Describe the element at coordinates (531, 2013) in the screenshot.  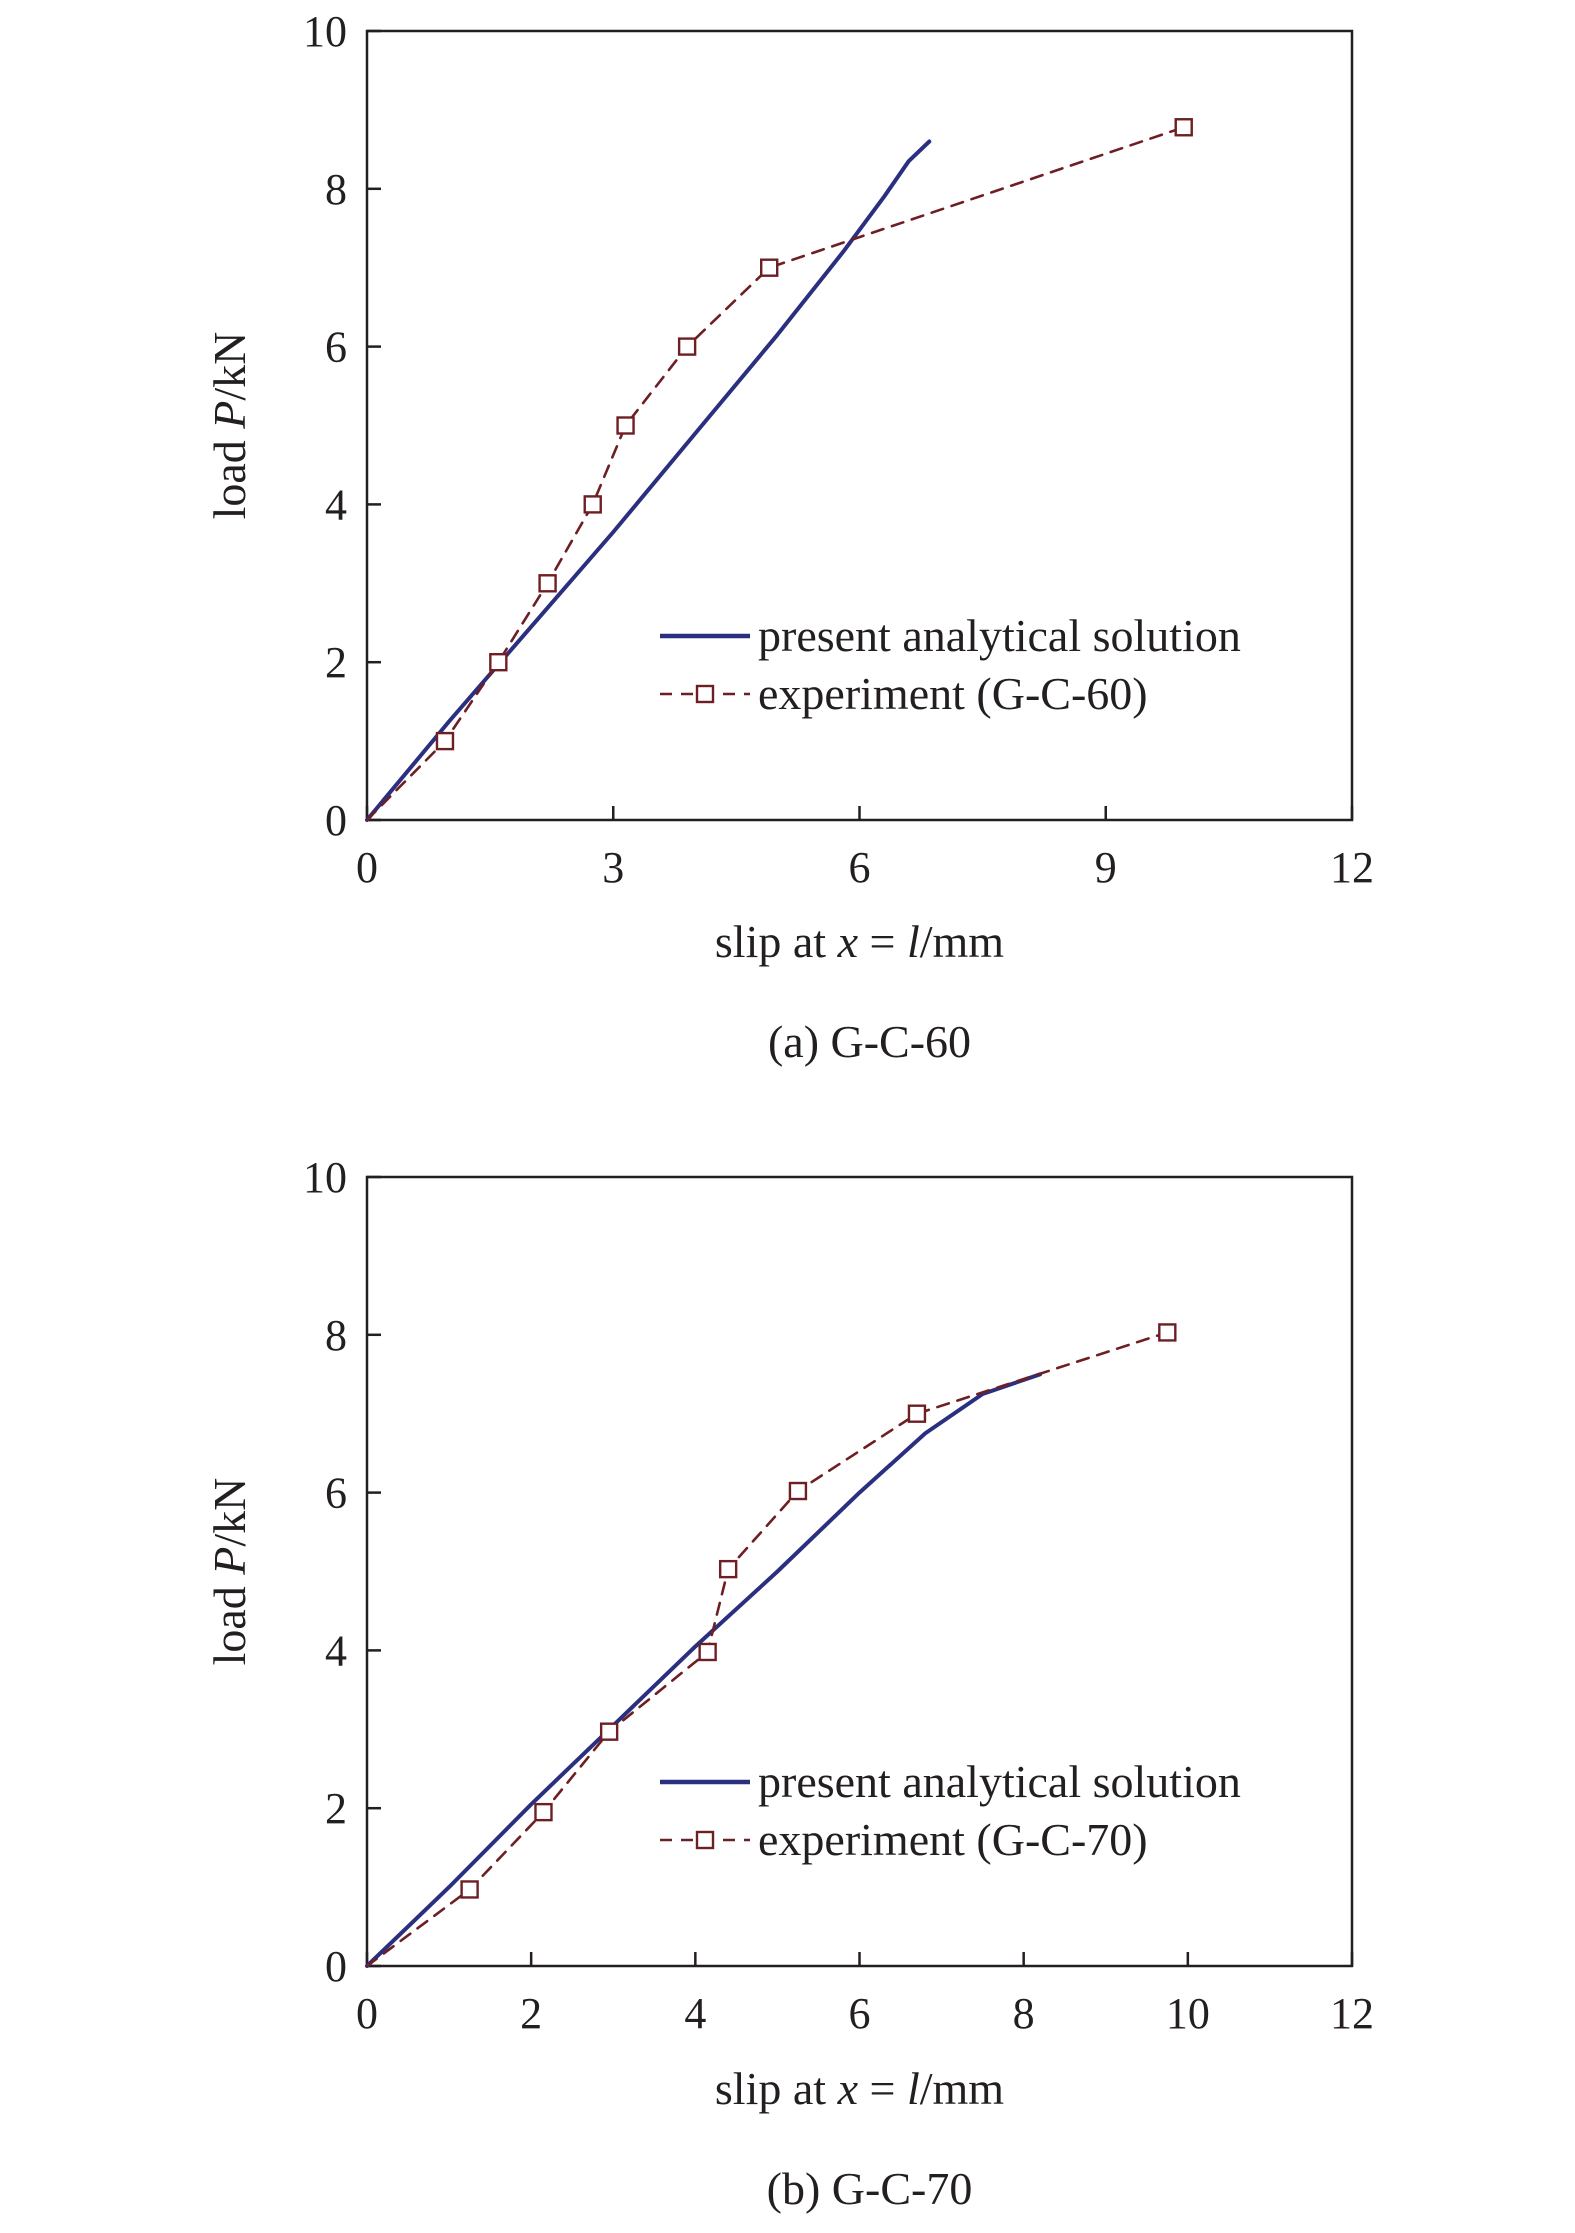
I see `x-tick-label: 2` at that location.